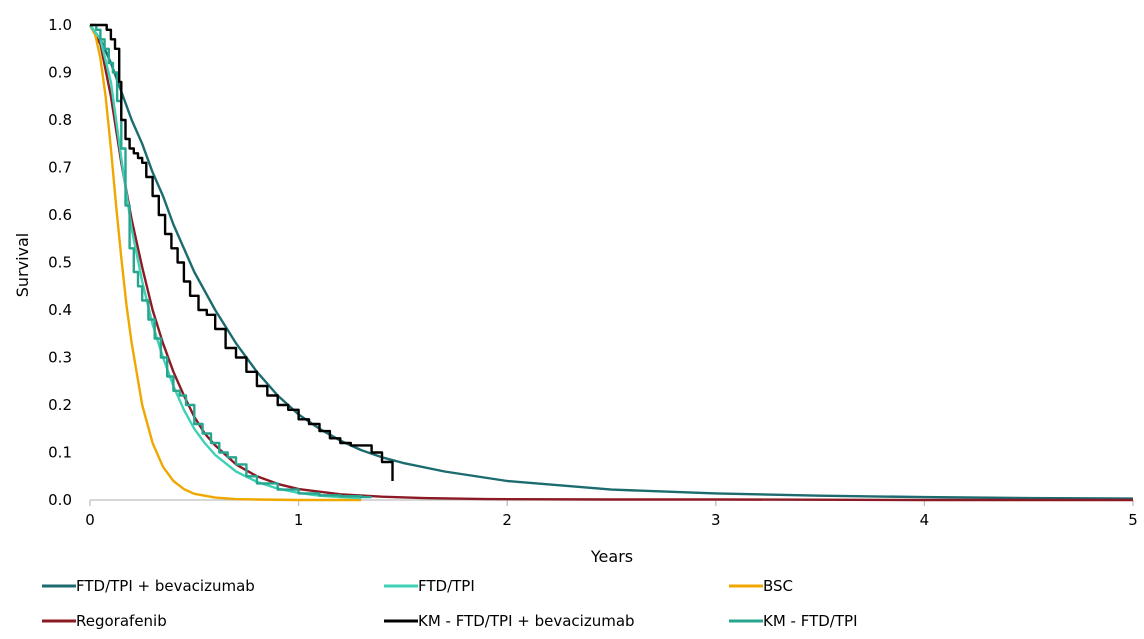 This screenshot has width=1144, height=639. I want to click on y-axis: 0.0 0.1 0.2 0.3 0.4 0.5 0.6 0.7 0.8 0.9 1.0, so click(60, 262).